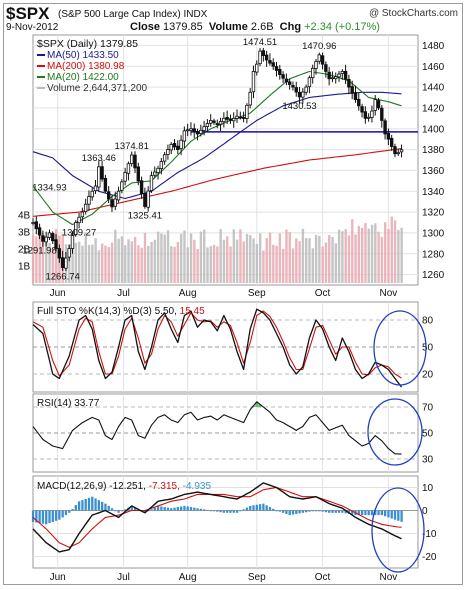 The image size is (468, 590). What do you see at coordinates (428, 460) in the screenshot?
I see `rsi-tick-30: 30` at bounding box center [428, 460].